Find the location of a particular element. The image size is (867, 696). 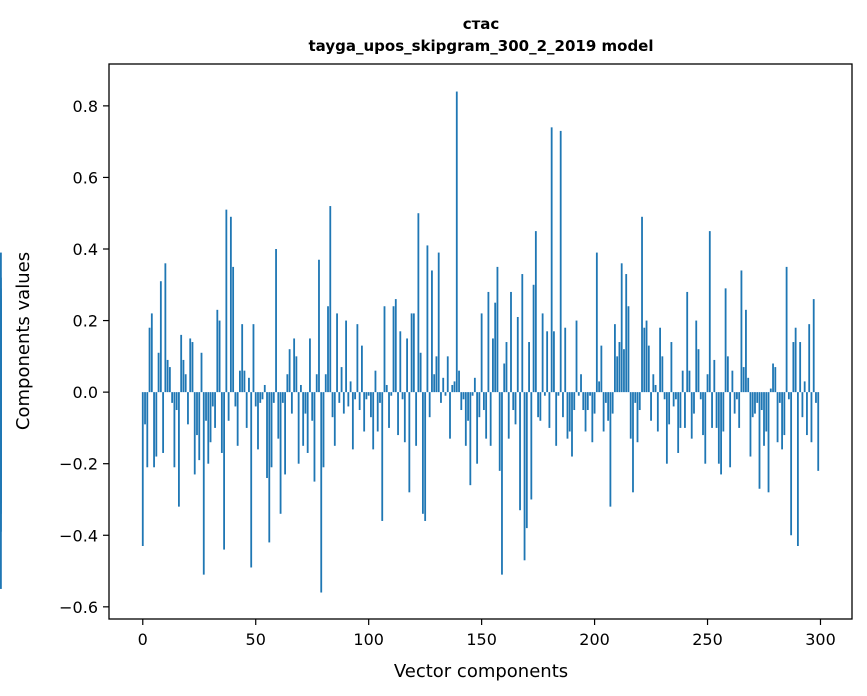

x-tick-label: 300 is located at coordinates (820, 639).